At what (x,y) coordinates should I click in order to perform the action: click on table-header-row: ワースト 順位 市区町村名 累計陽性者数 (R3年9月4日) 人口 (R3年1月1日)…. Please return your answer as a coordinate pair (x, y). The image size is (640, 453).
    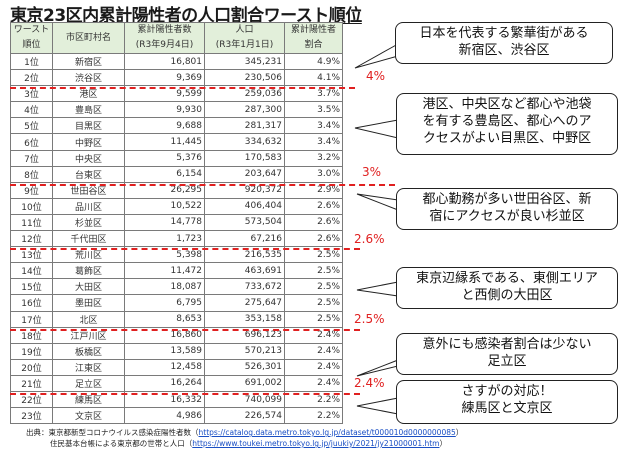
    Looking at the image, I should click on (176, 38).